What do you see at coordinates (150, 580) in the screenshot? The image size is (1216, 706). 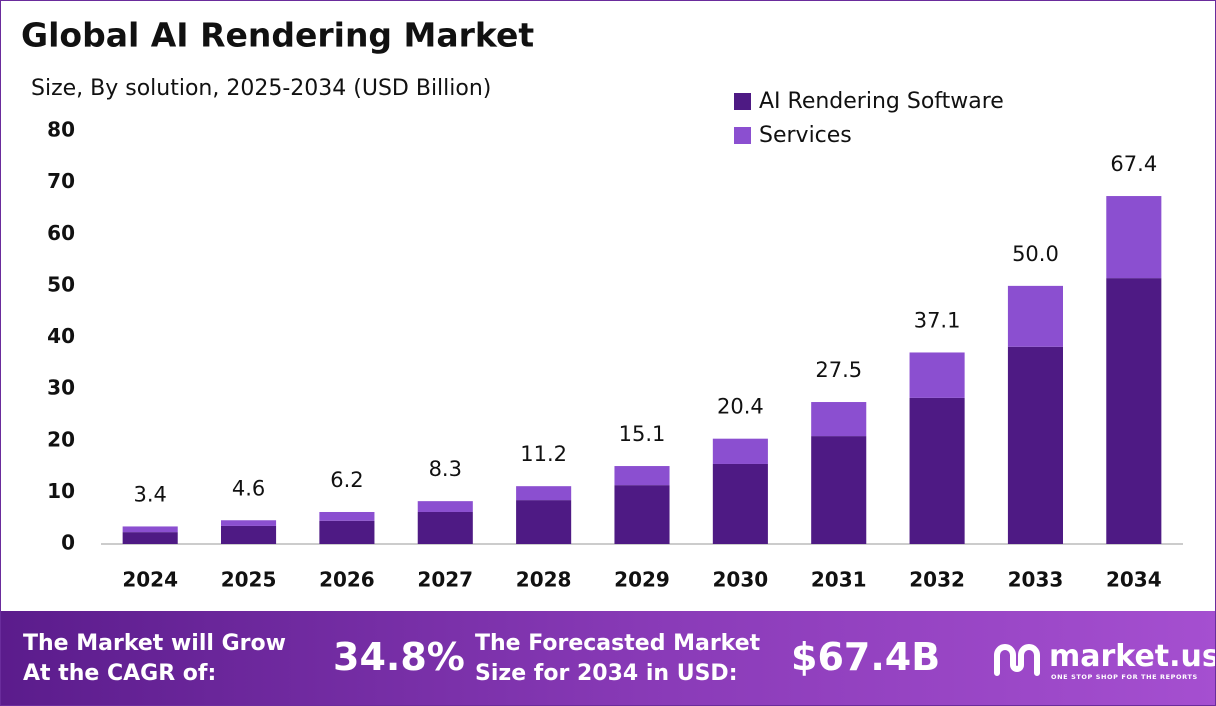 I see `x-tick-label: 2024` at bounding box center [150, 580].